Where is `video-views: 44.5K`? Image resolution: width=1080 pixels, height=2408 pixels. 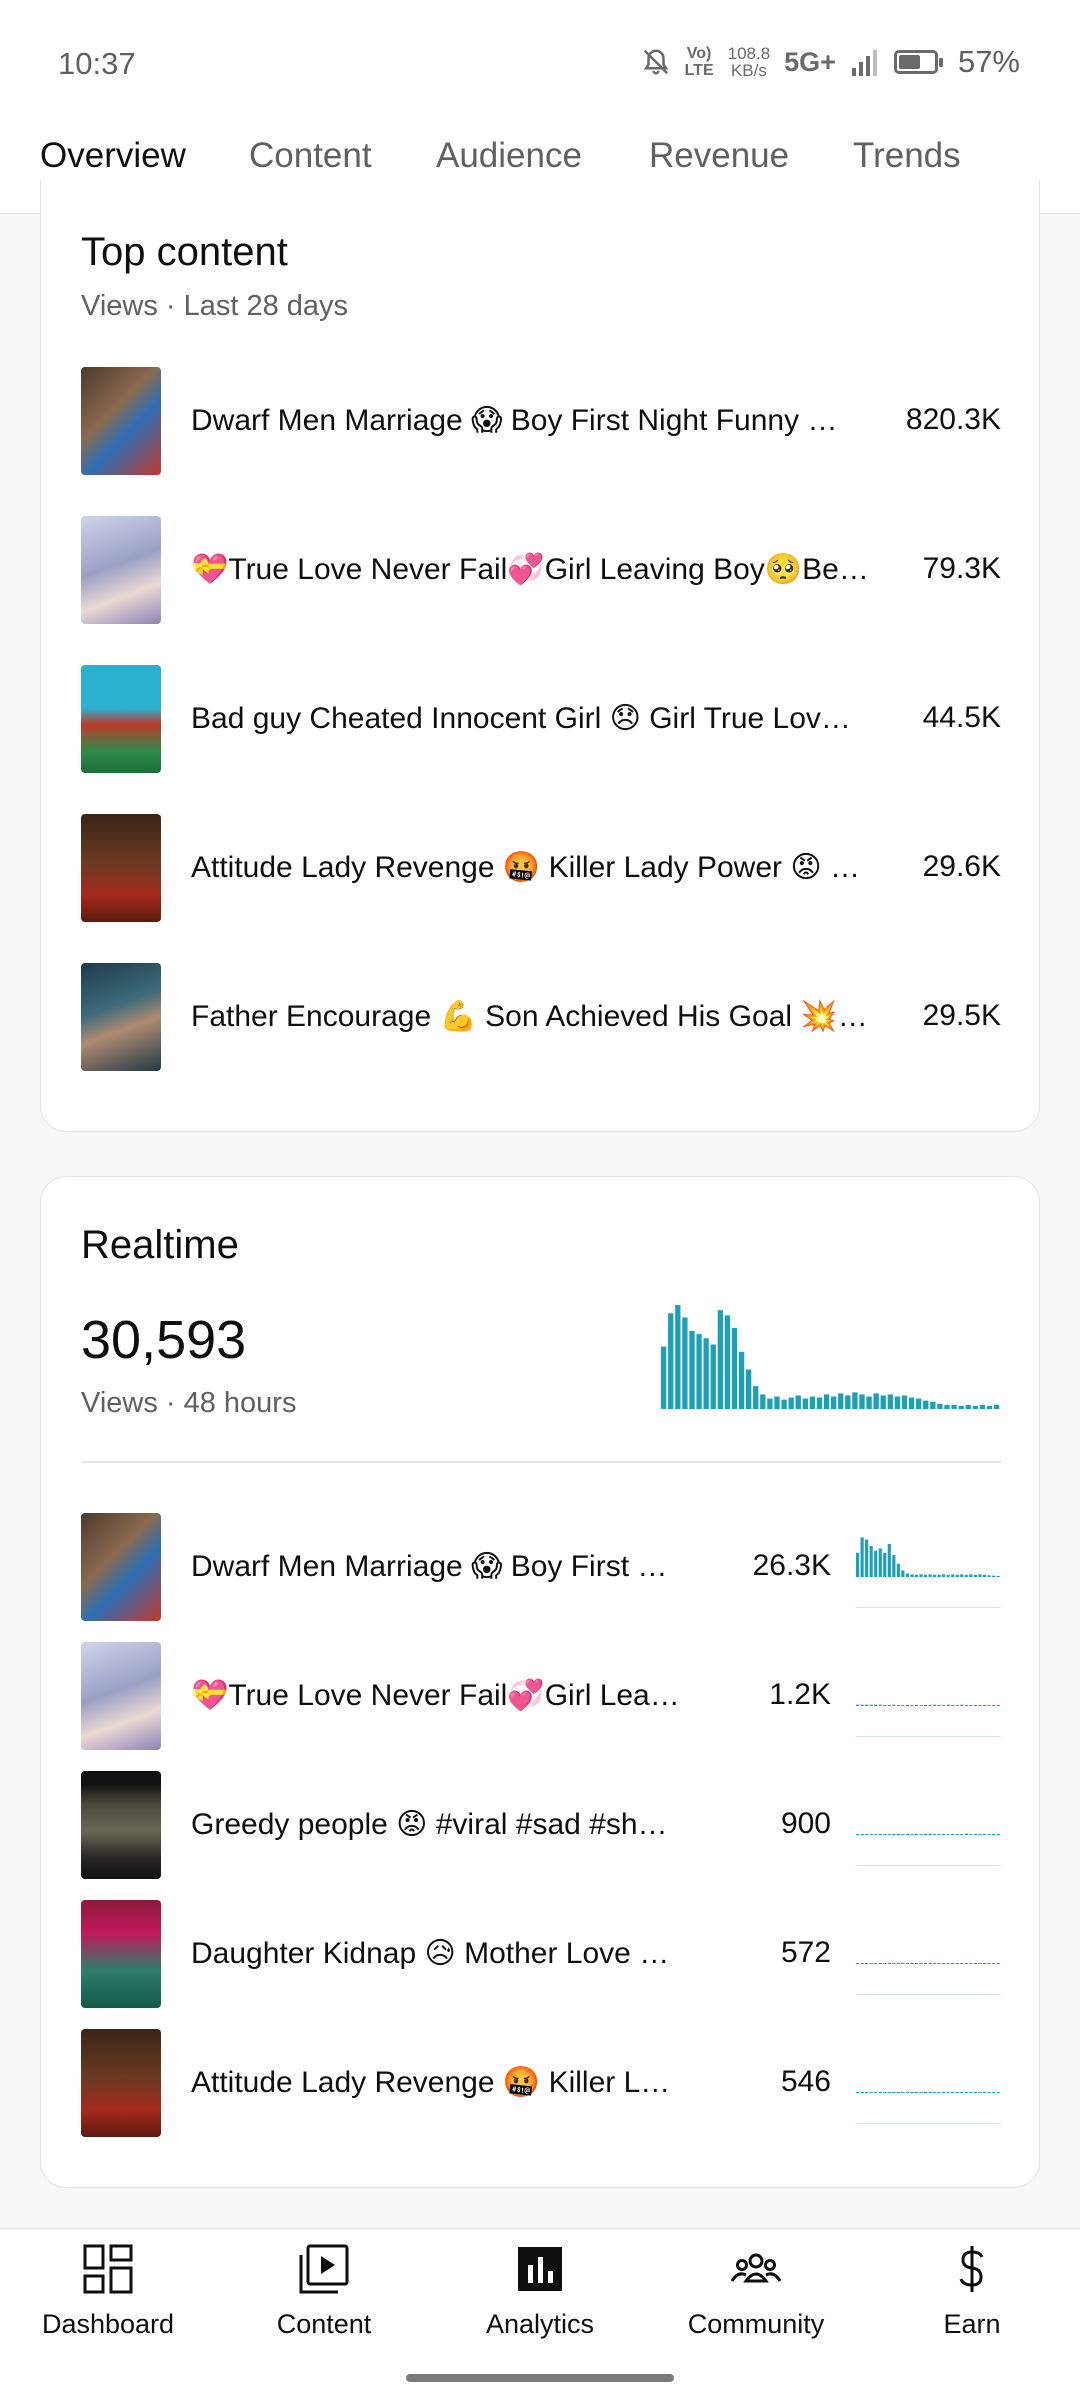 video-views: 44.5K is located at coordinates (961, 717).